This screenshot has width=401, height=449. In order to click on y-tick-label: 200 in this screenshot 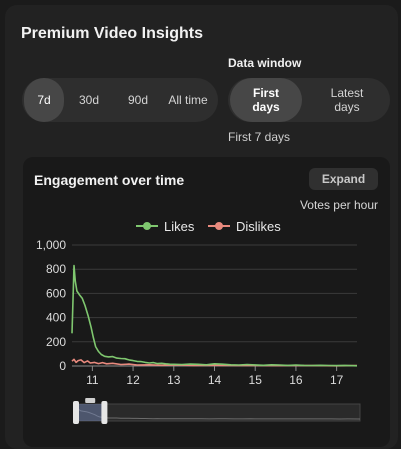, I will do `click(56, 342)`.